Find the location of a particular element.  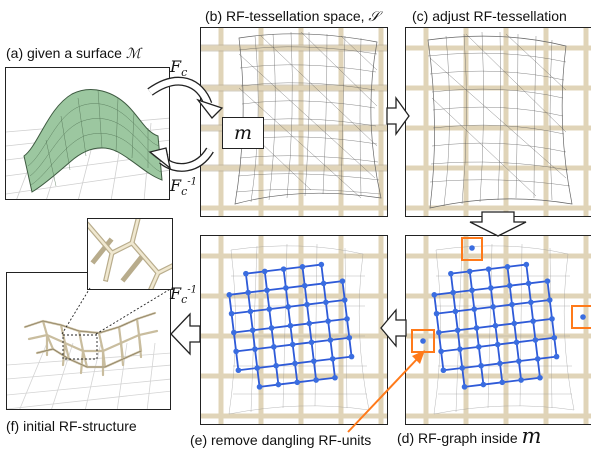

caption-a-text: (a) given a surface is located at coordinates (64, 53).